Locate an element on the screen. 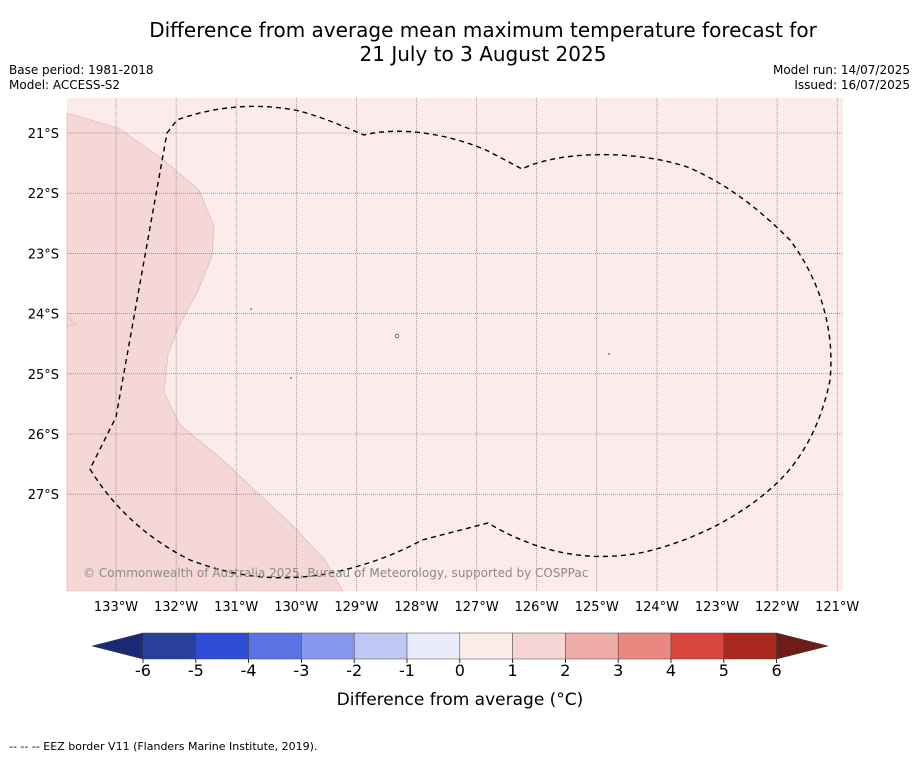 This screenshot has height=758, width=919. latitude-label: 25°S is located at coordinates (43, 375).